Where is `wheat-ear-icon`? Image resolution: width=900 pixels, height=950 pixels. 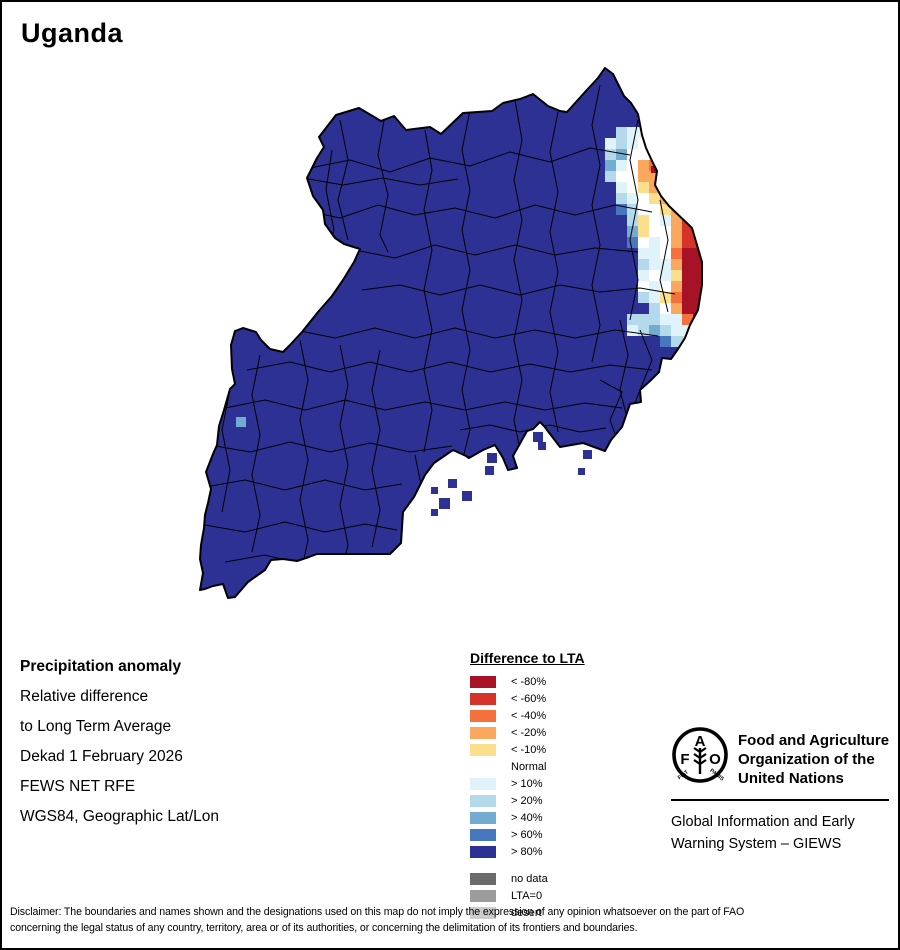
wheat-ear-icon is located at coordinates (700, 760).